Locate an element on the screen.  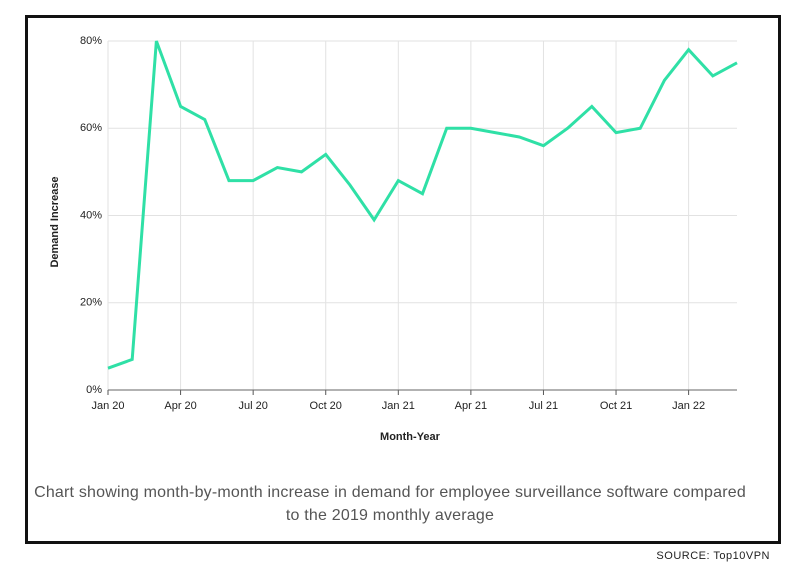
x-tick-label: Apr 21 is located at coordinates (471, 406).